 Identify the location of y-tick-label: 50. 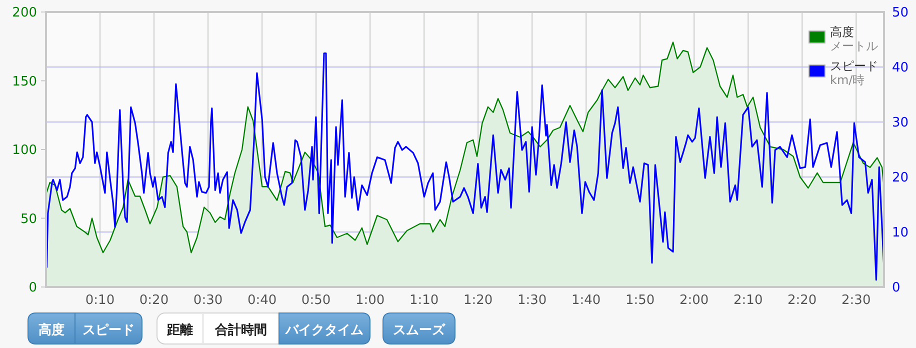
(28, 219).